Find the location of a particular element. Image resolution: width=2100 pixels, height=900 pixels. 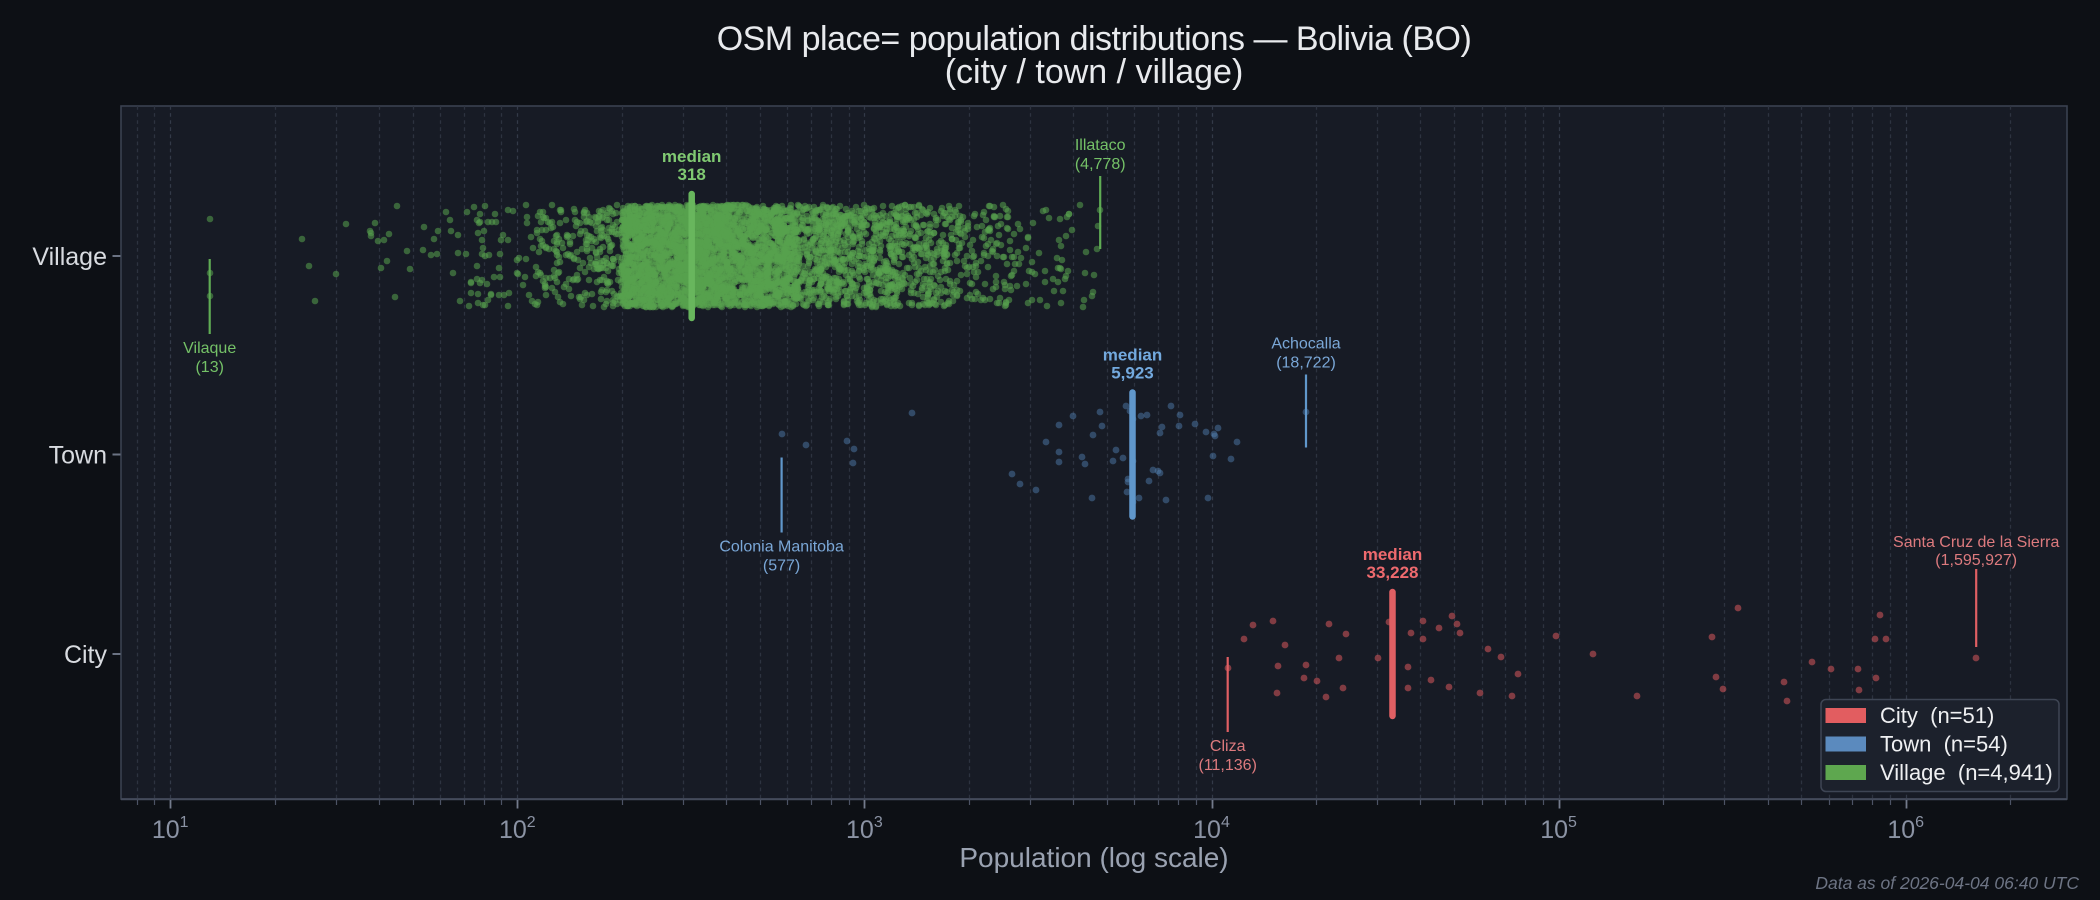

svg-text: (city / town / village) is located at coordinates (1094, 72).